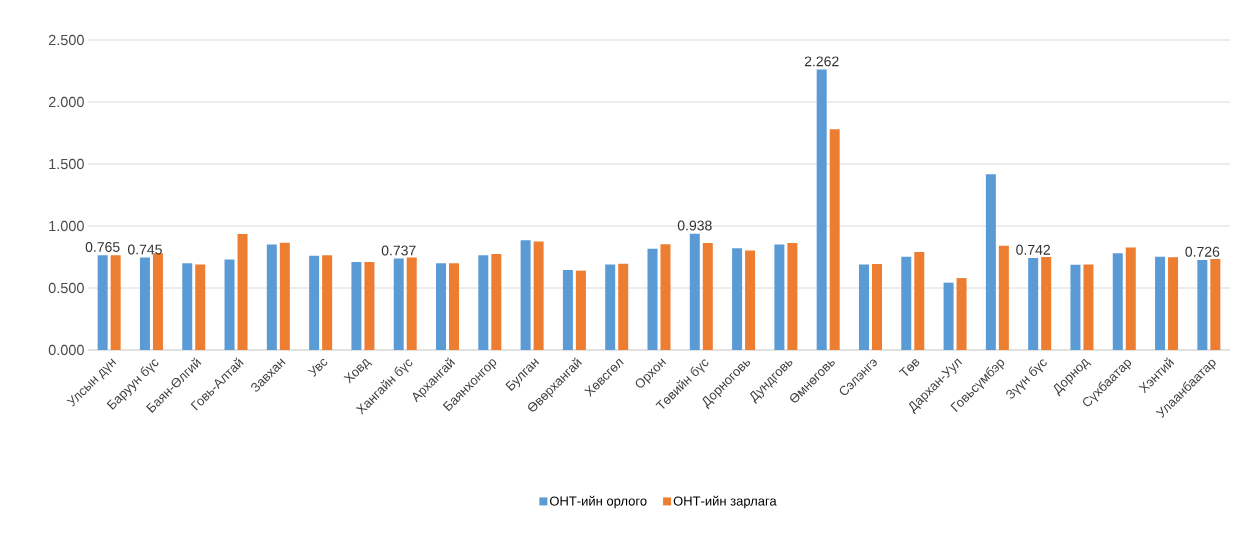 Image resolution: width=1245 pixels, height=533 pixels. I want to click on y-tick-label: 2.500, so click(66, 40).